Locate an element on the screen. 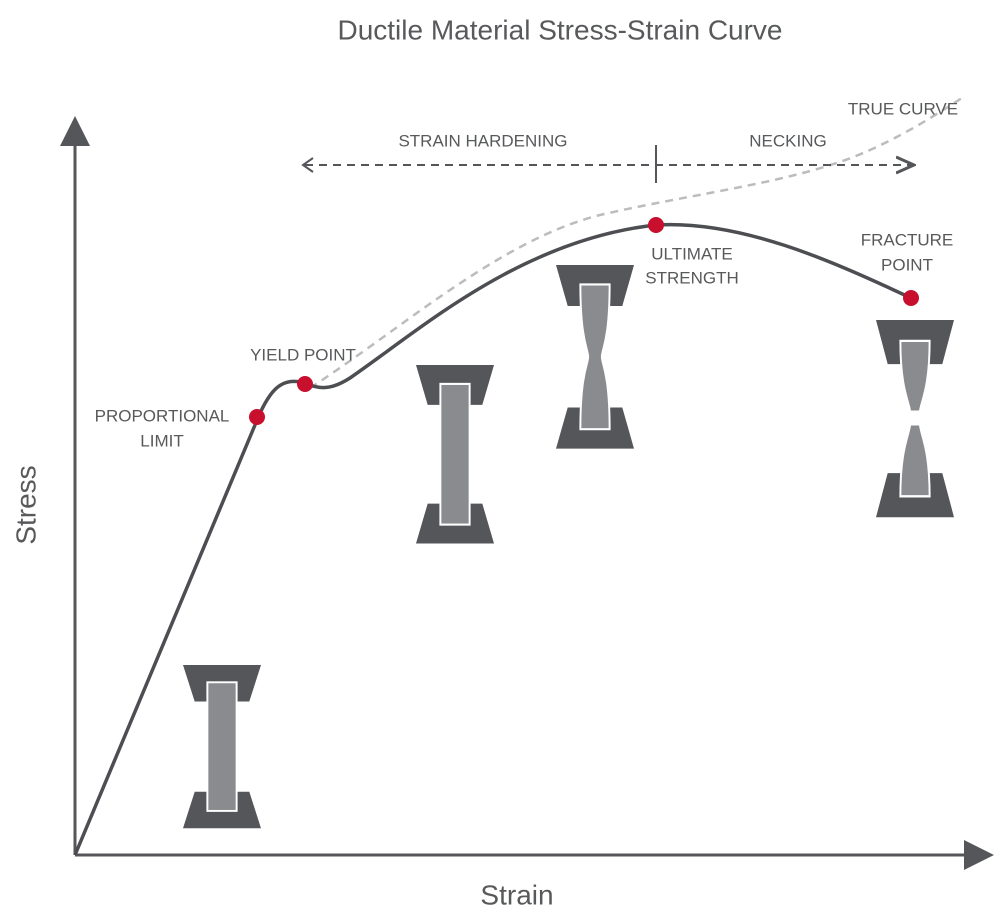  specimen-elastic is located at coordinates (222, 747).